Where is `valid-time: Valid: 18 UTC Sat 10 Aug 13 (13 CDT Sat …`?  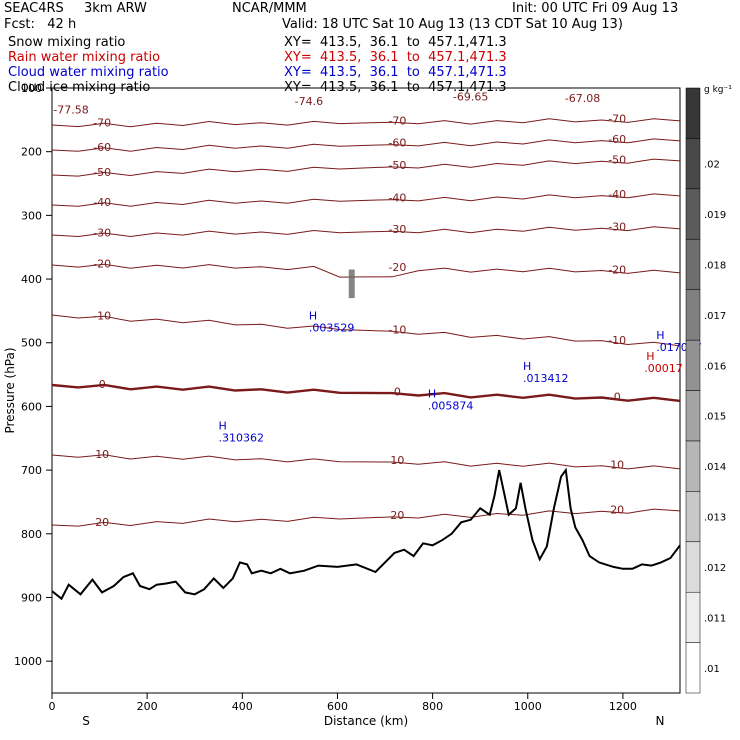
valid-time: Valid: 18 UTC Sat 10 Aug 13 (13 CDT Sat … is located at coordinates (452, 24).